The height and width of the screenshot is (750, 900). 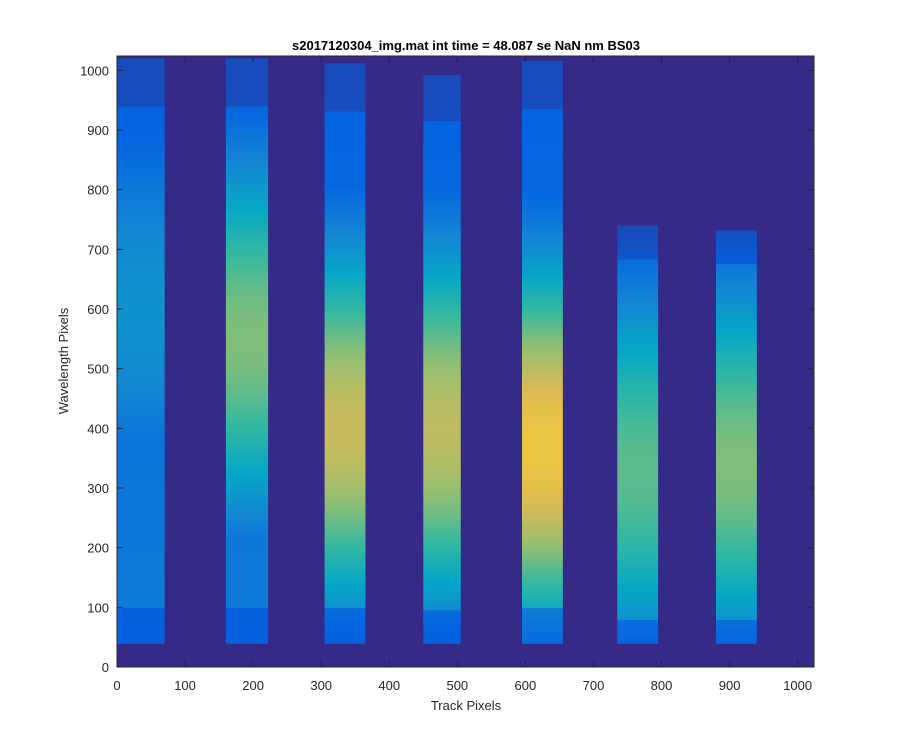 What do you see at coordinates (98, 607) in the screenshot?
I see `y-tick-label: 100` at bounding box center [98, 607].